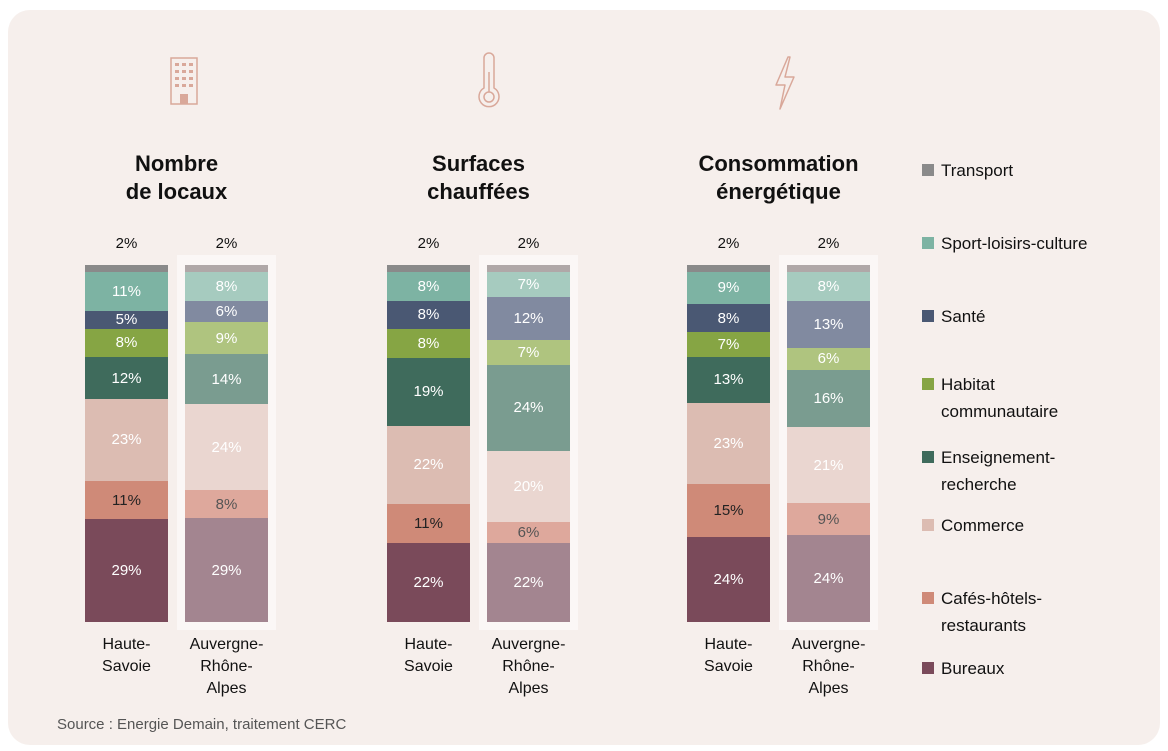  I want to click on bar-segment: 16%, so click(828, 398).